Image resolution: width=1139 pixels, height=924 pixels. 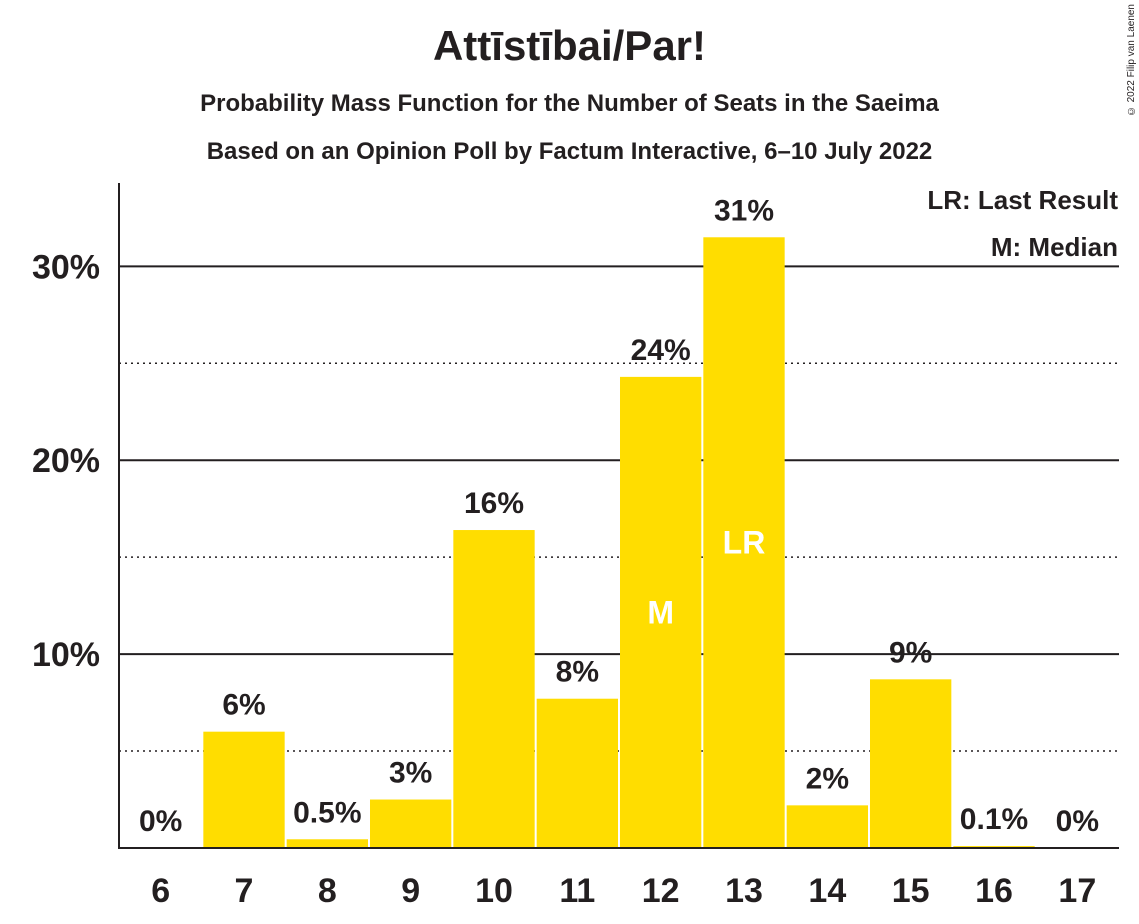 I want to click on chart-title: Attīstībai/Par!, so click(x=569, y=45).